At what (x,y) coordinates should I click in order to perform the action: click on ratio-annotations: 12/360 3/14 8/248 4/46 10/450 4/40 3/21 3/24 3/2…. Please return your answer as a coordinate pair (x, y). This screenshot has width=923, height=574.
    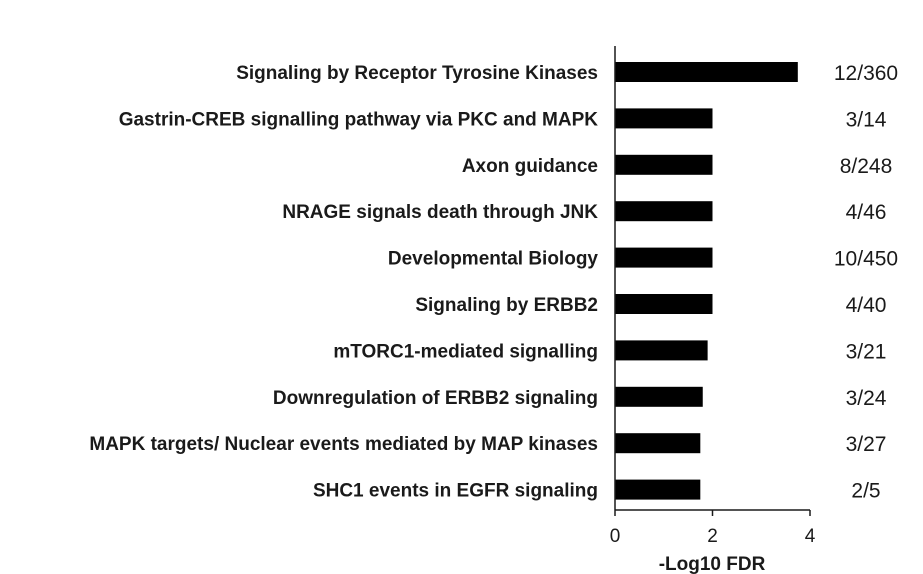
    Looking at the image, I should click on (866, 282).